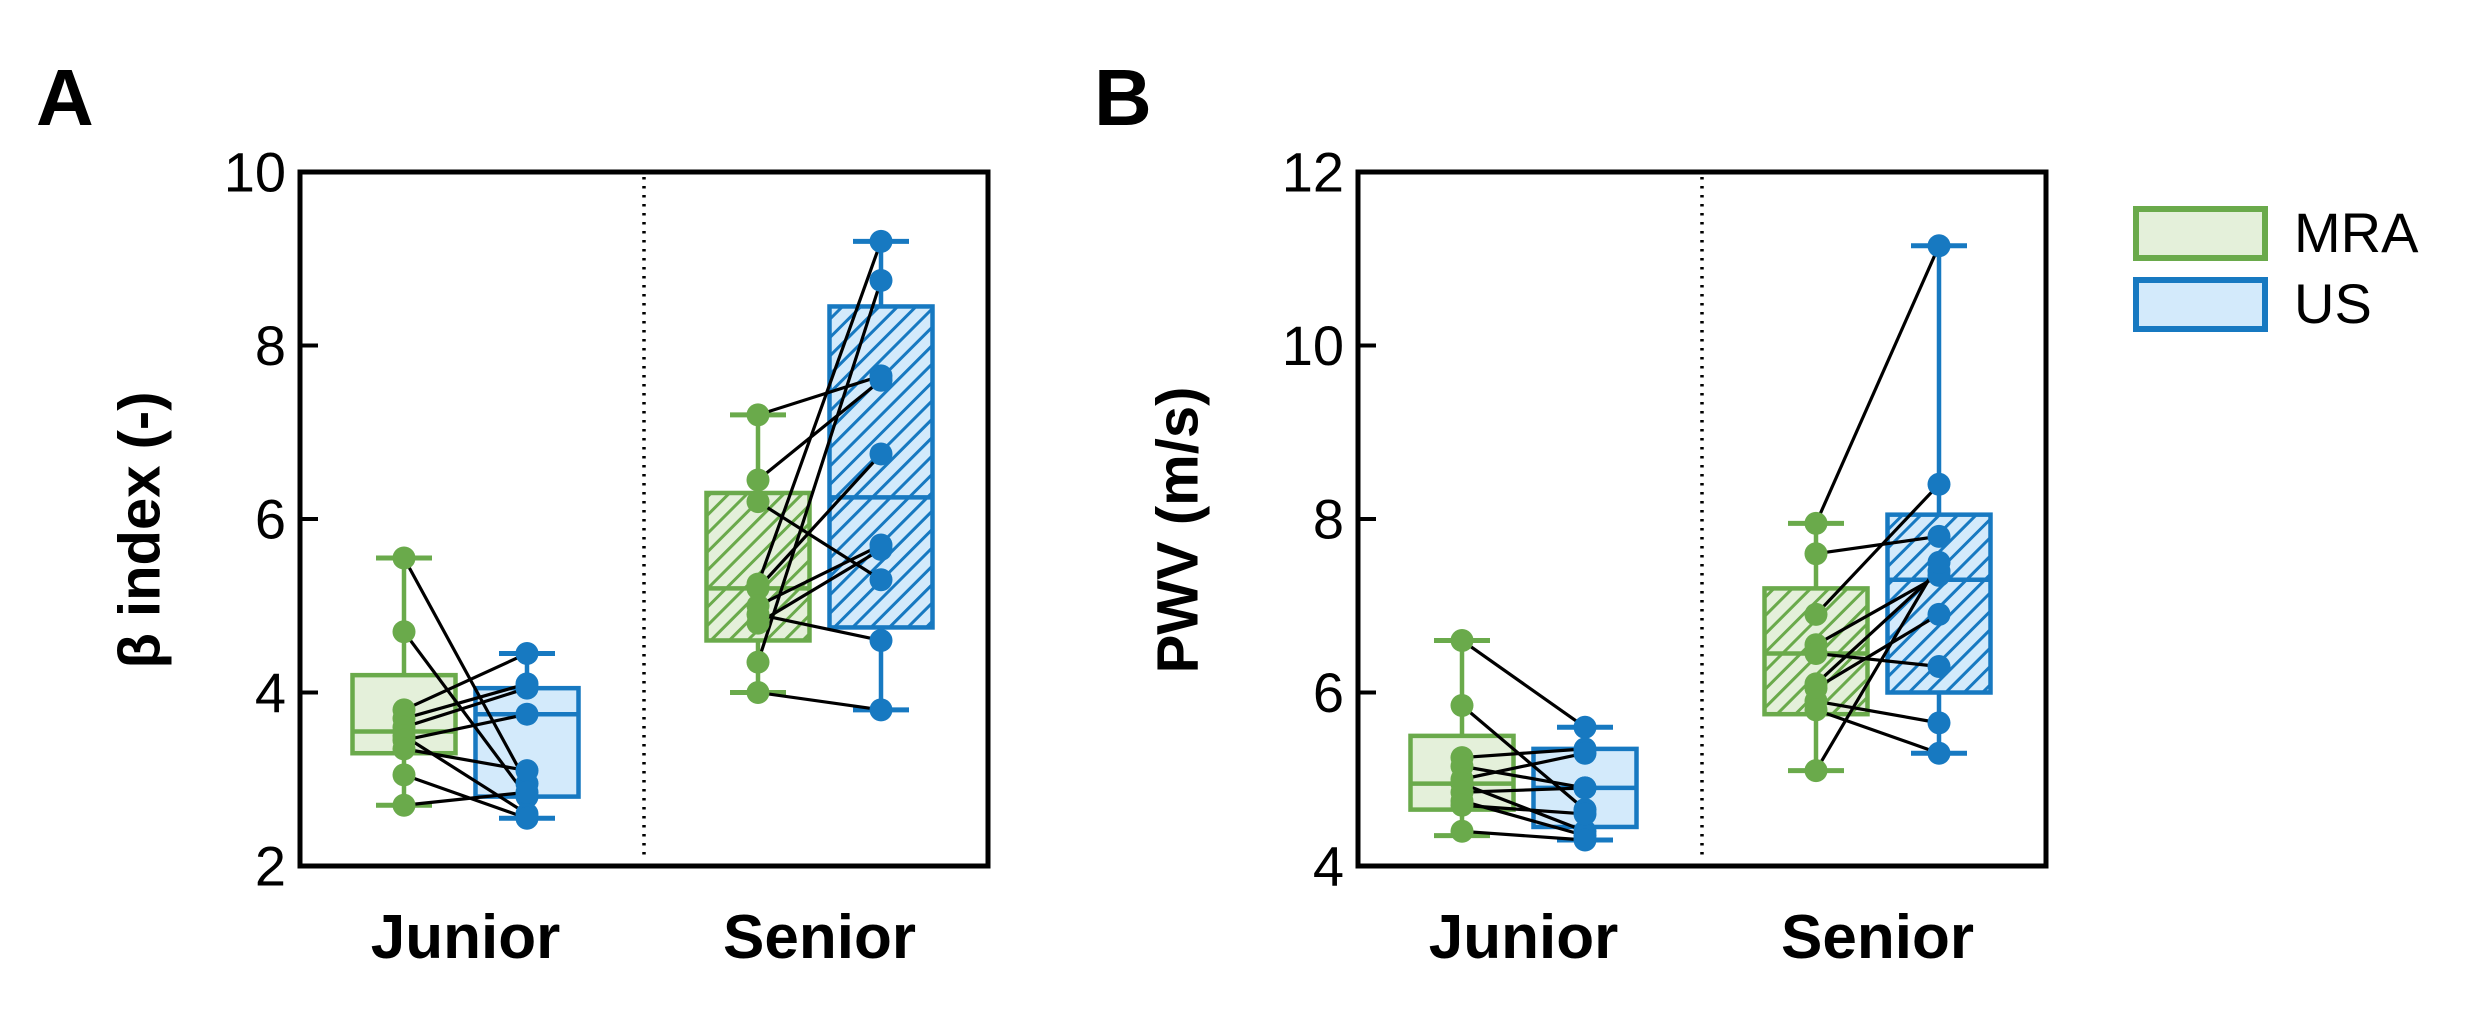 This screenshot has width=2480, height=1017. Describe the element at coordinates (270, 866) in the screenshot. I see `y-tick-label: 2` at that location.